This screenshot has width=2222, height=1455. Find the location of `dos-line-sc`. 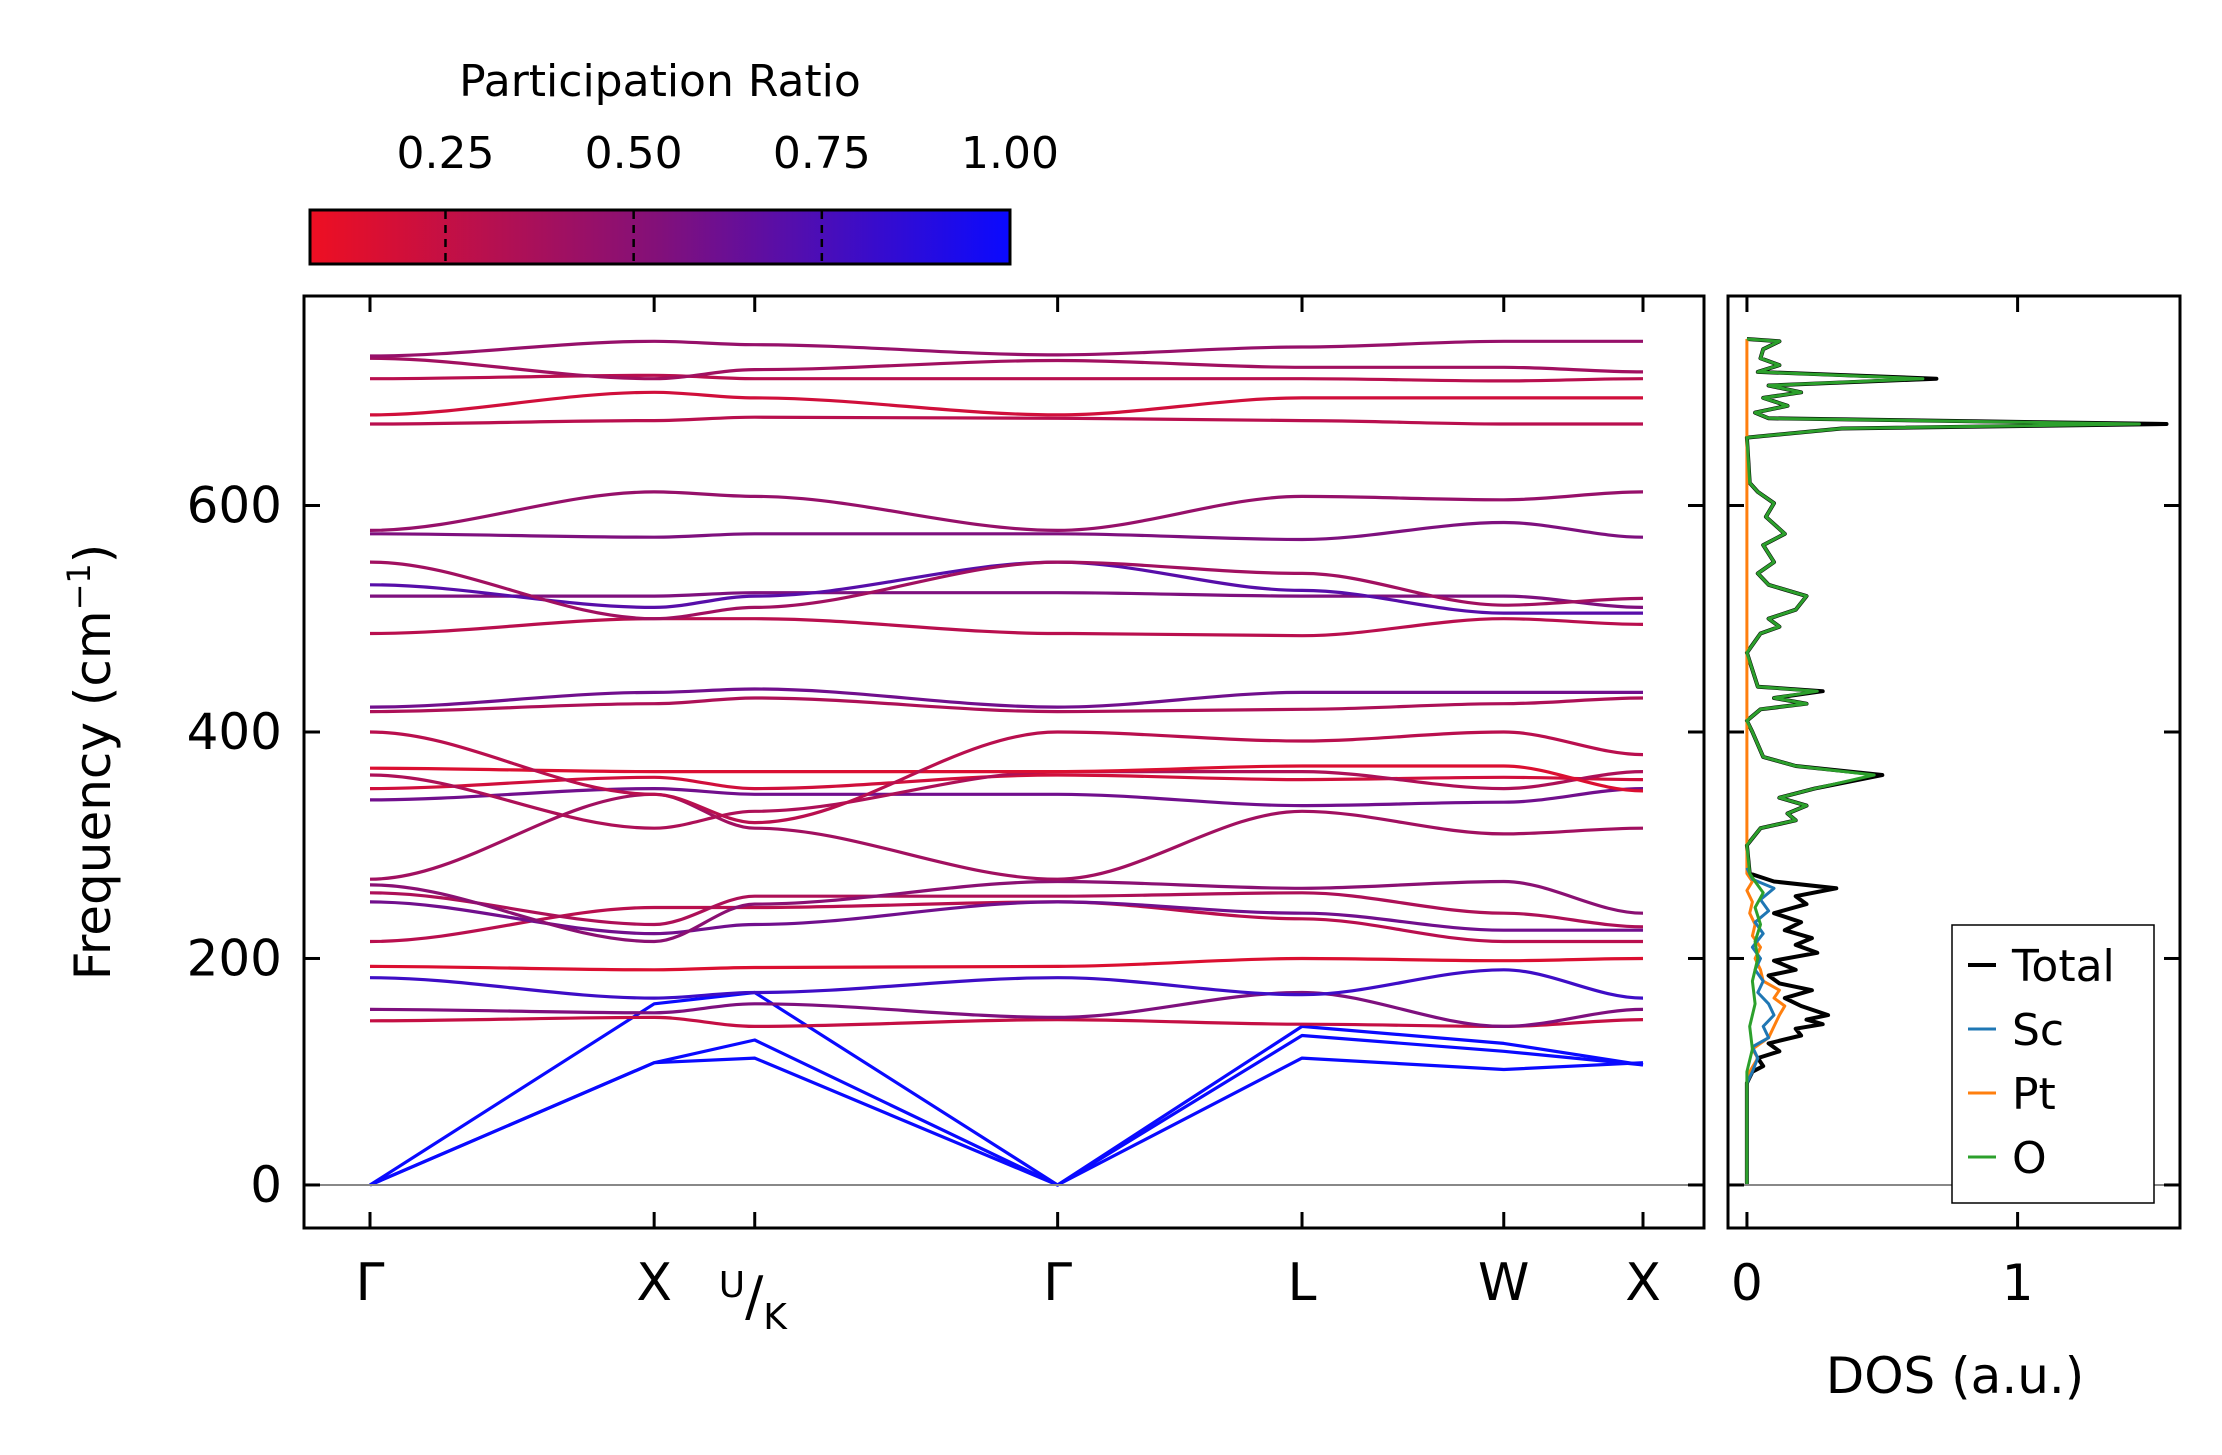

dos-line-sc is located at coordinates (1760, 1026).